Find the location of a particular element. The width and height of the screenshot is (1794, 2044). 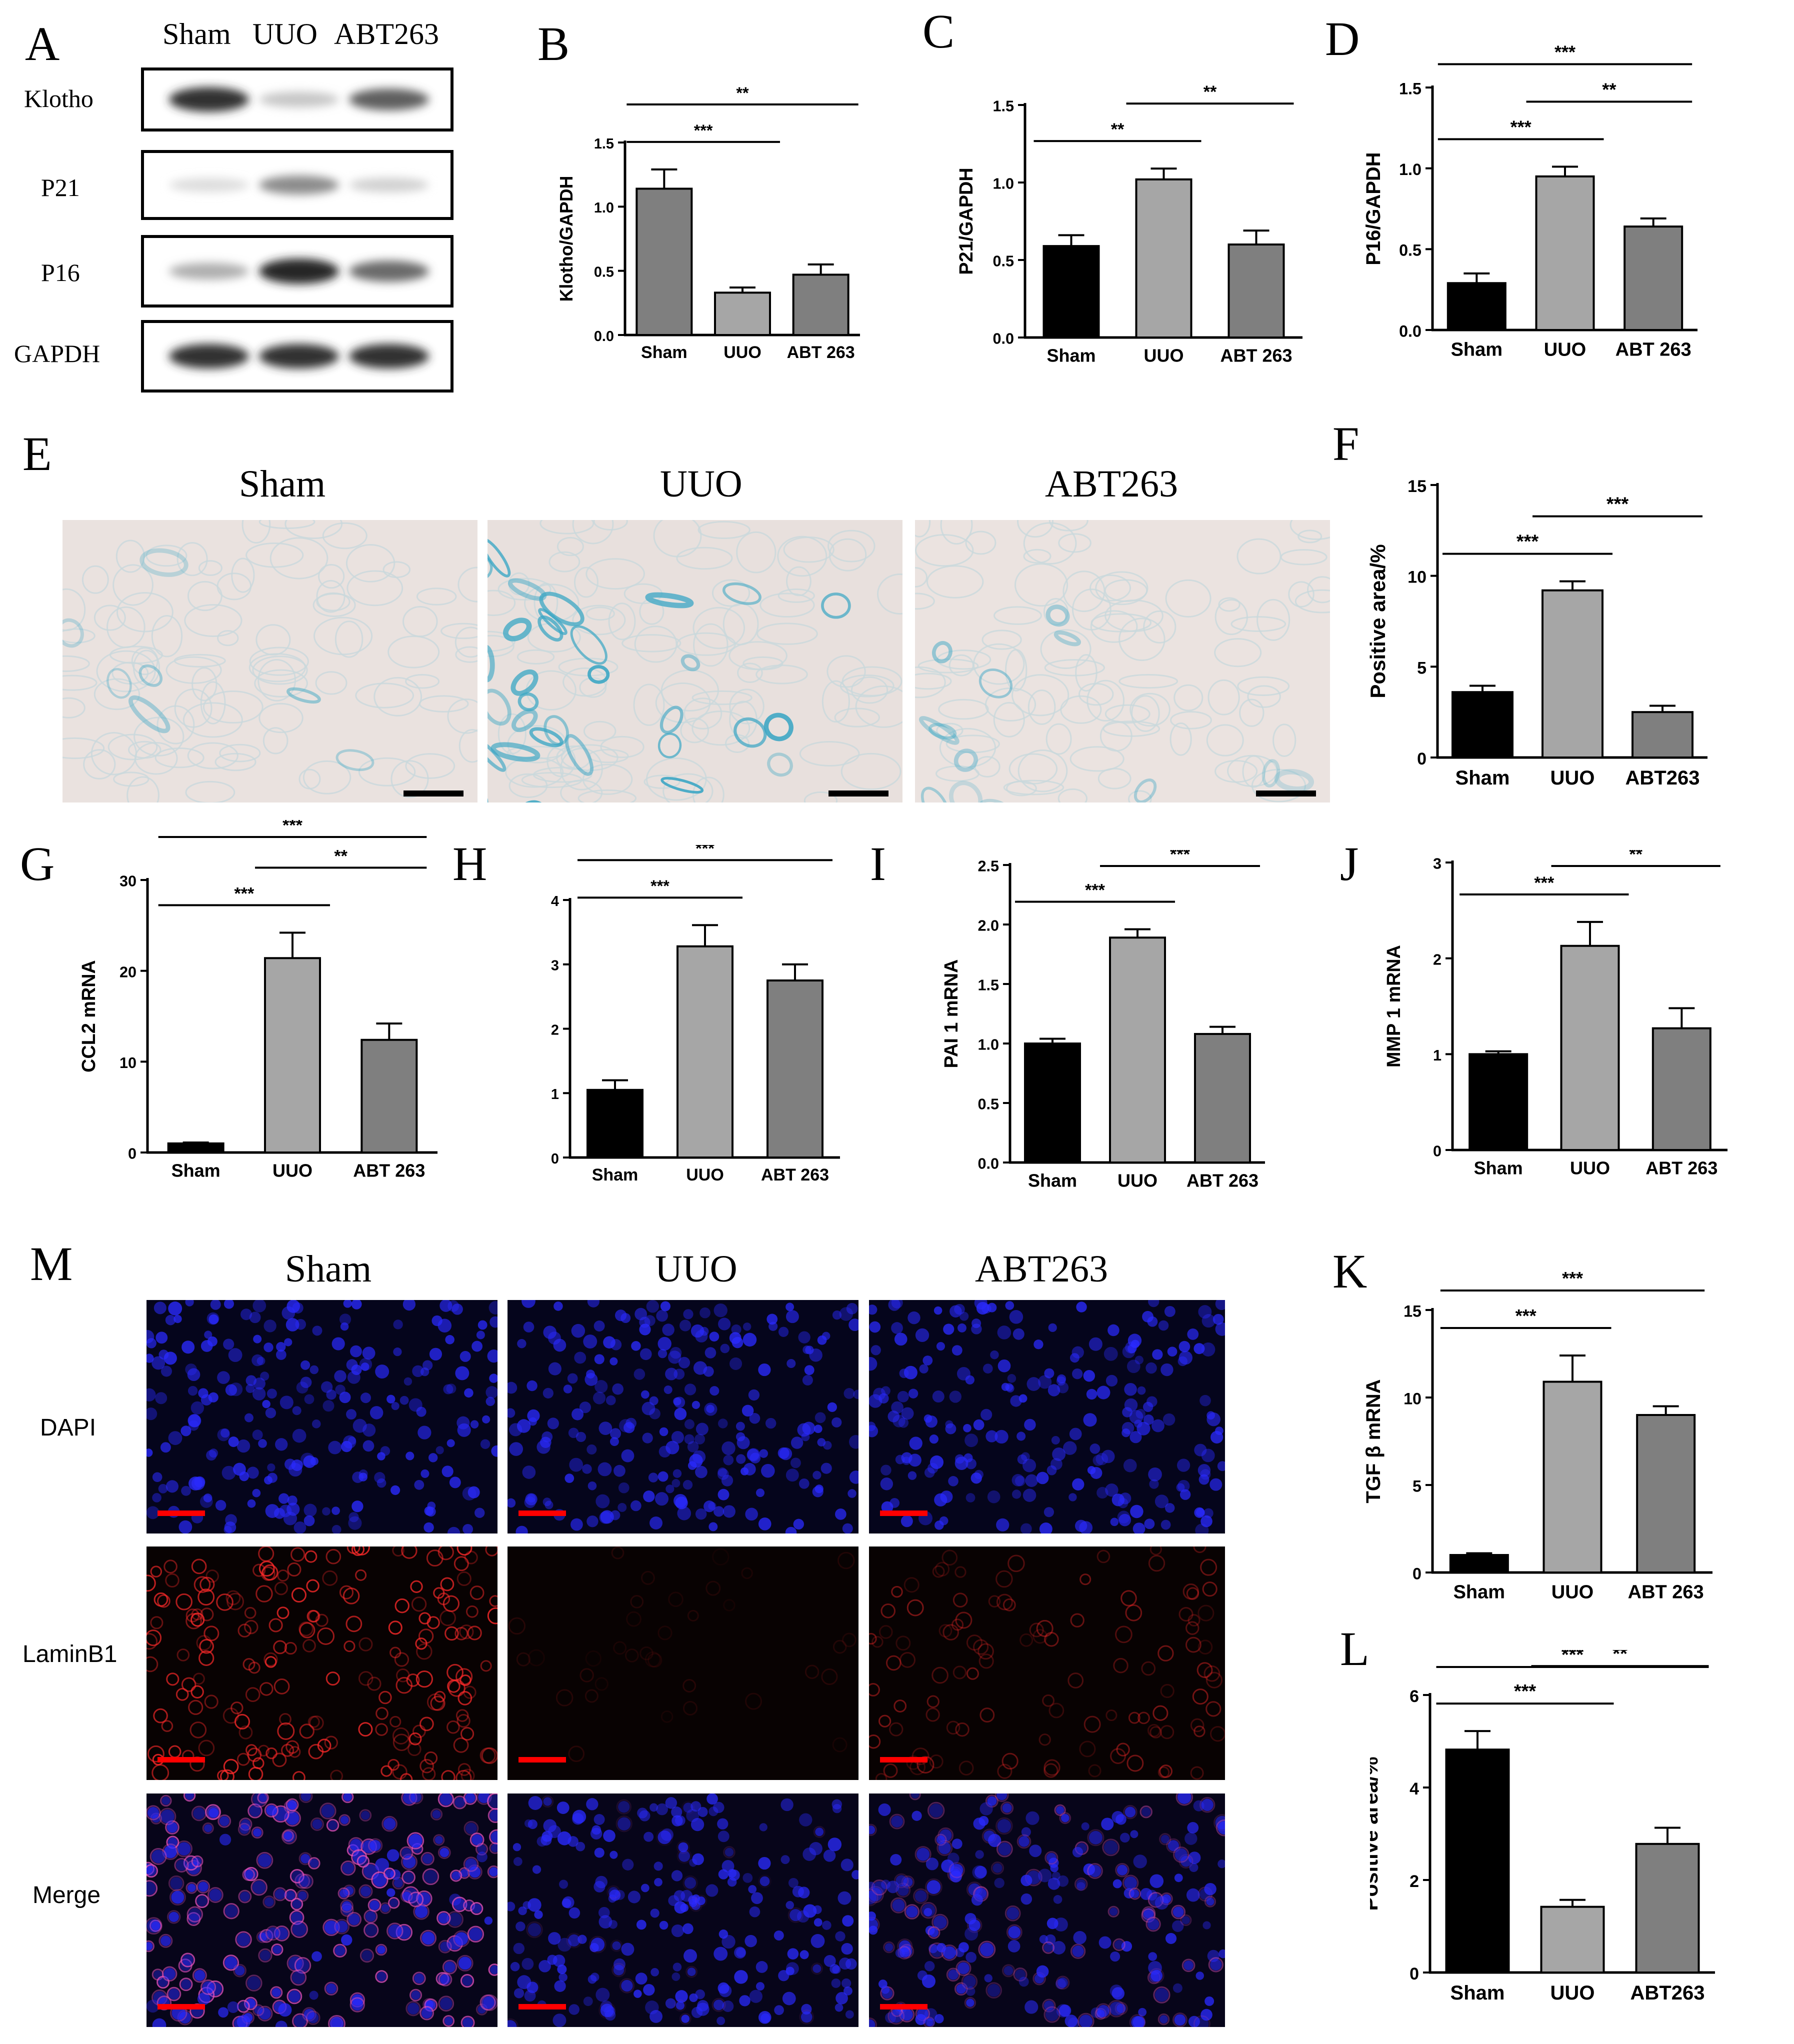

y-tick-label: 0.0 is located at coordinates (988, 1164).